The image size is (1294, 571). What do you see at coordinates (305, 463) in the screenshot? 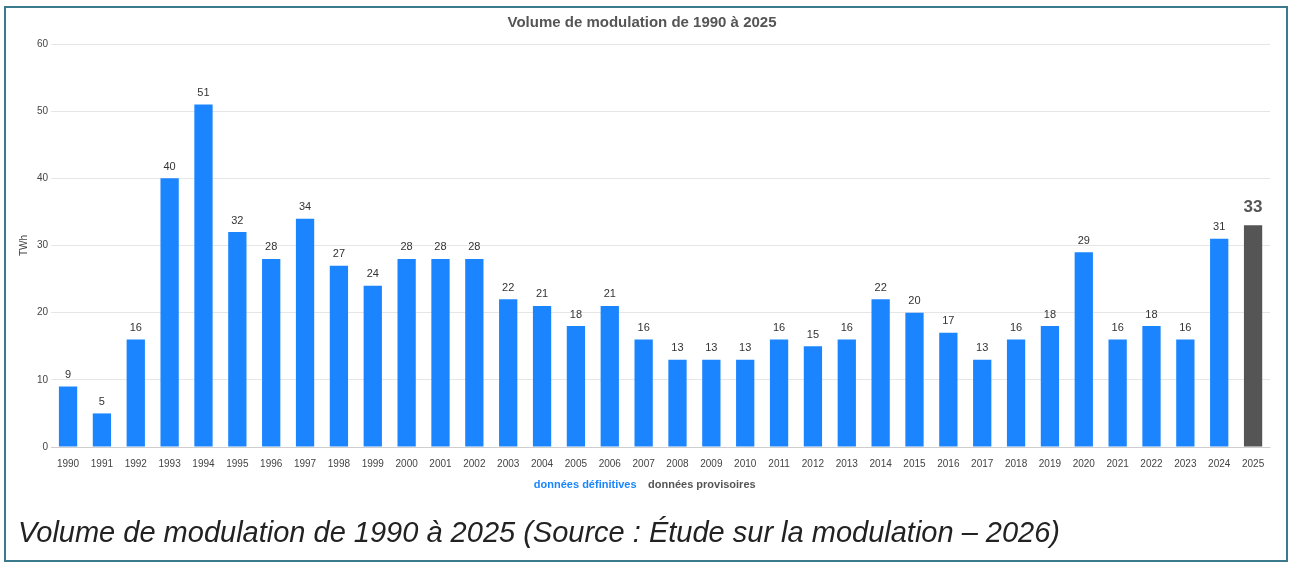
I see `x-tick-label: 1997` at bounding box center [305, 463].